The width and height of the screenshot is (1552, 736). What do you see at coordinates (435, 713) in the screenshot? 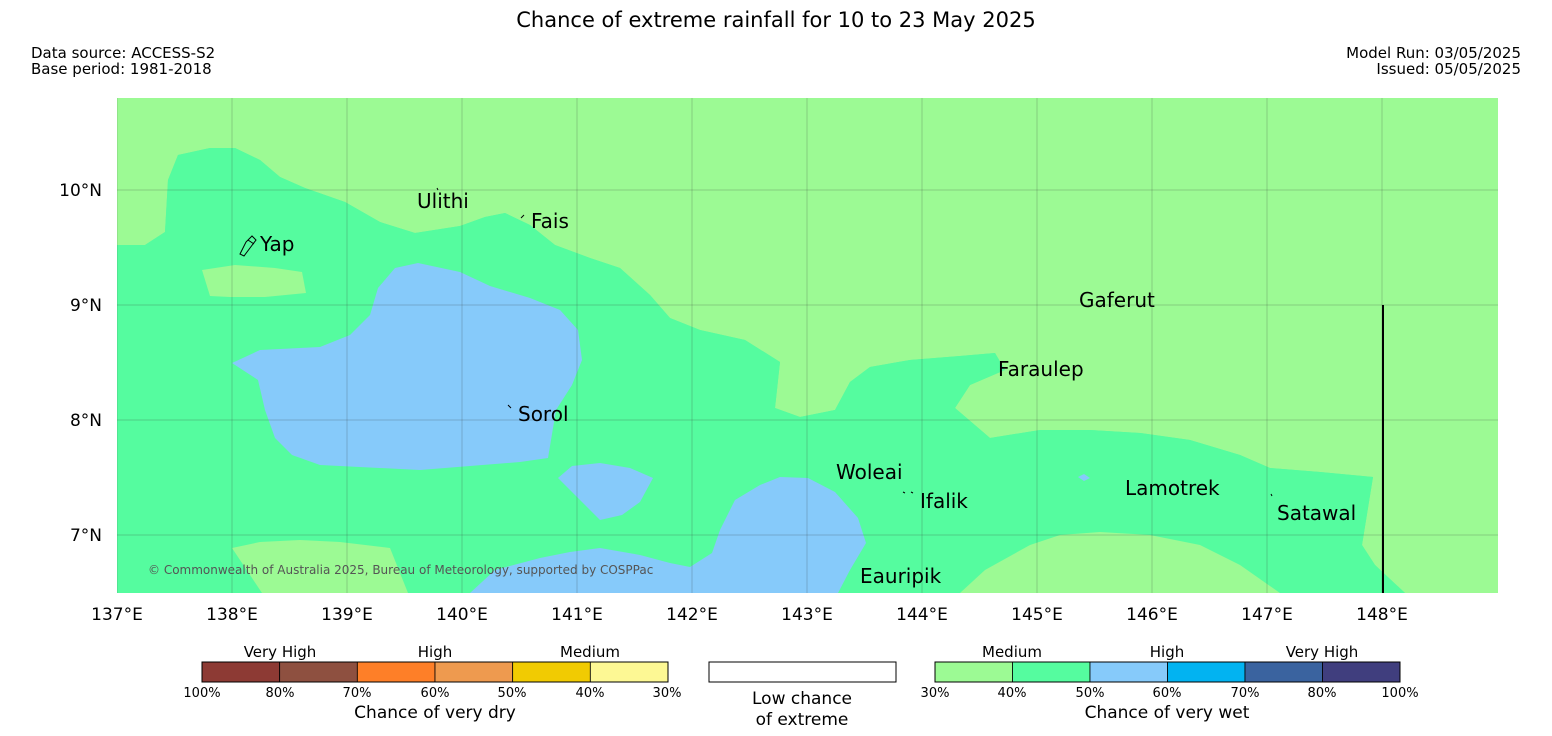
I see `legend-dry-title: Chance of very dry` at bounding box center [435, 713].